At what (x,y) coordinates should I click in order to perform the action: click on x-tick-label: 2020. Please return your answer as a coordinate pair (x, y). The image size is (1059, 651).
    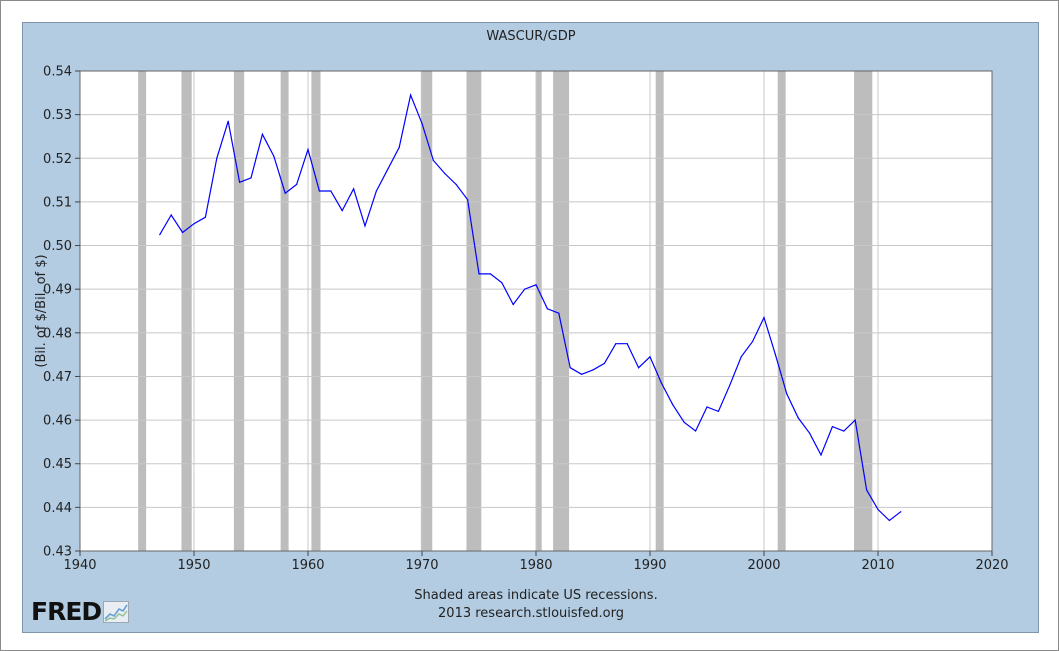
    Looking at the image, I should click on (991, 565).